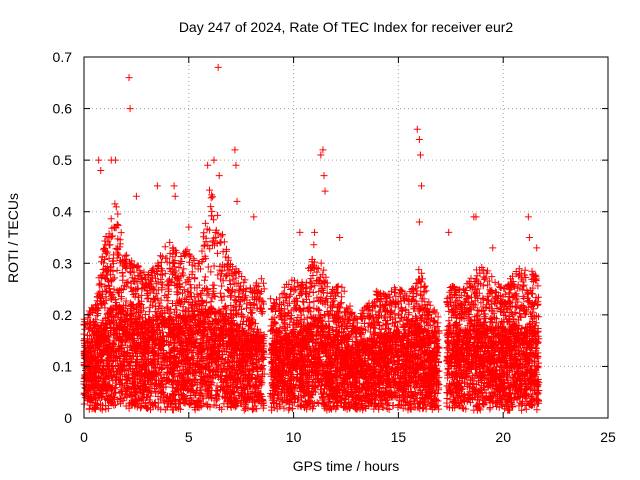 The image size is (640, 480). What do you see at coordinates (63, 315) in the screenshot?
I see `y-tick-label: 0.2` at bounding box center [63, 315].